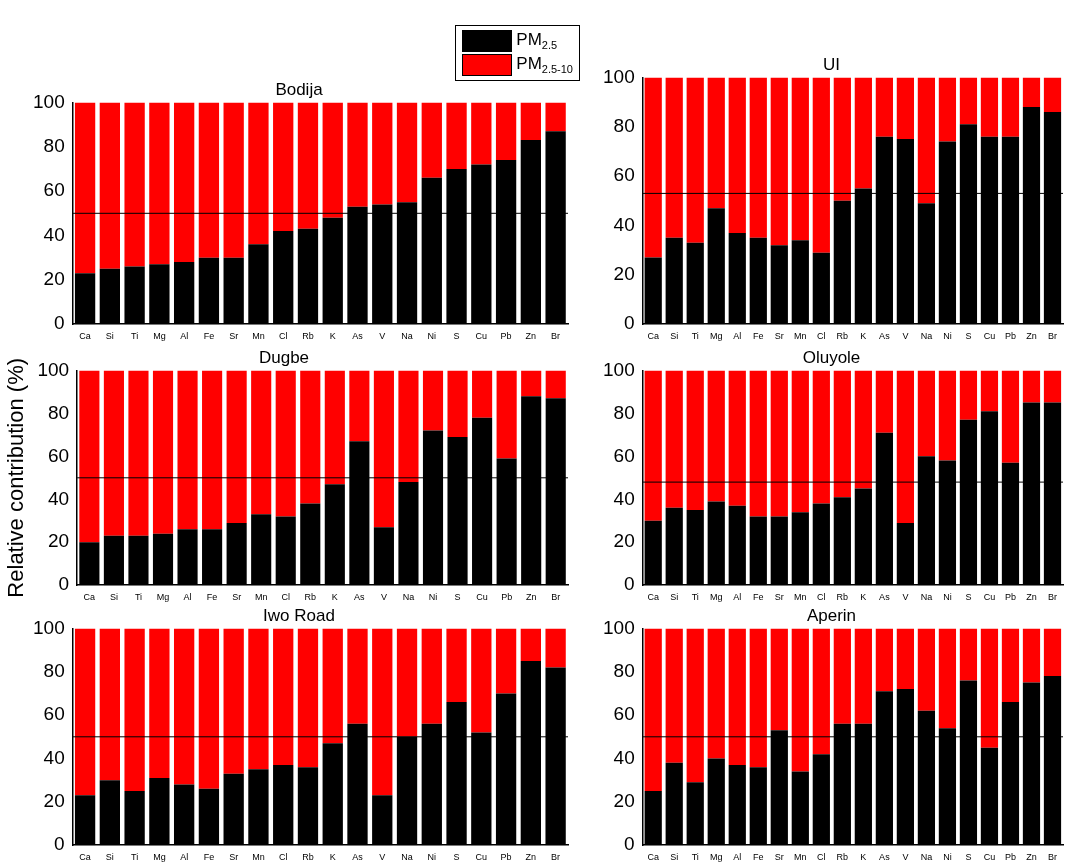 The width and height of the screenshot is (1065, 866). What do you see at coordinates (299, 615) in the screenshot?
I see `chart-title: Iwo Road` at bounding box center [299, 615].